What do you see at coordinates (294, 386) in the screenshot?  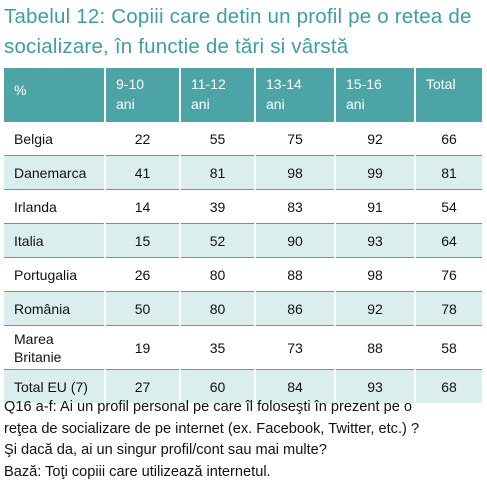 I see `cell: 84` at bounding box center [294, 386].